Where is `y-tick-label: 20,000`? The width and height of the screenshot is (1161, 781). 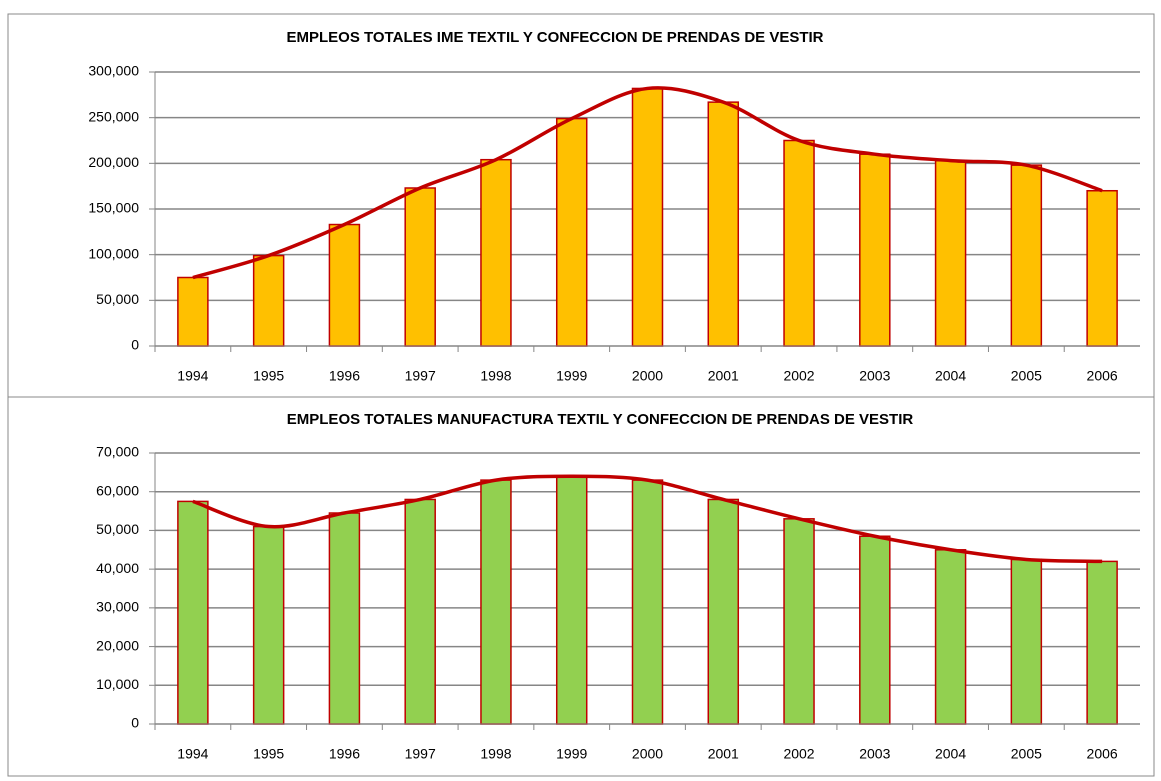
y-tick-label: 20,000 is located at coordinates (117, 645).